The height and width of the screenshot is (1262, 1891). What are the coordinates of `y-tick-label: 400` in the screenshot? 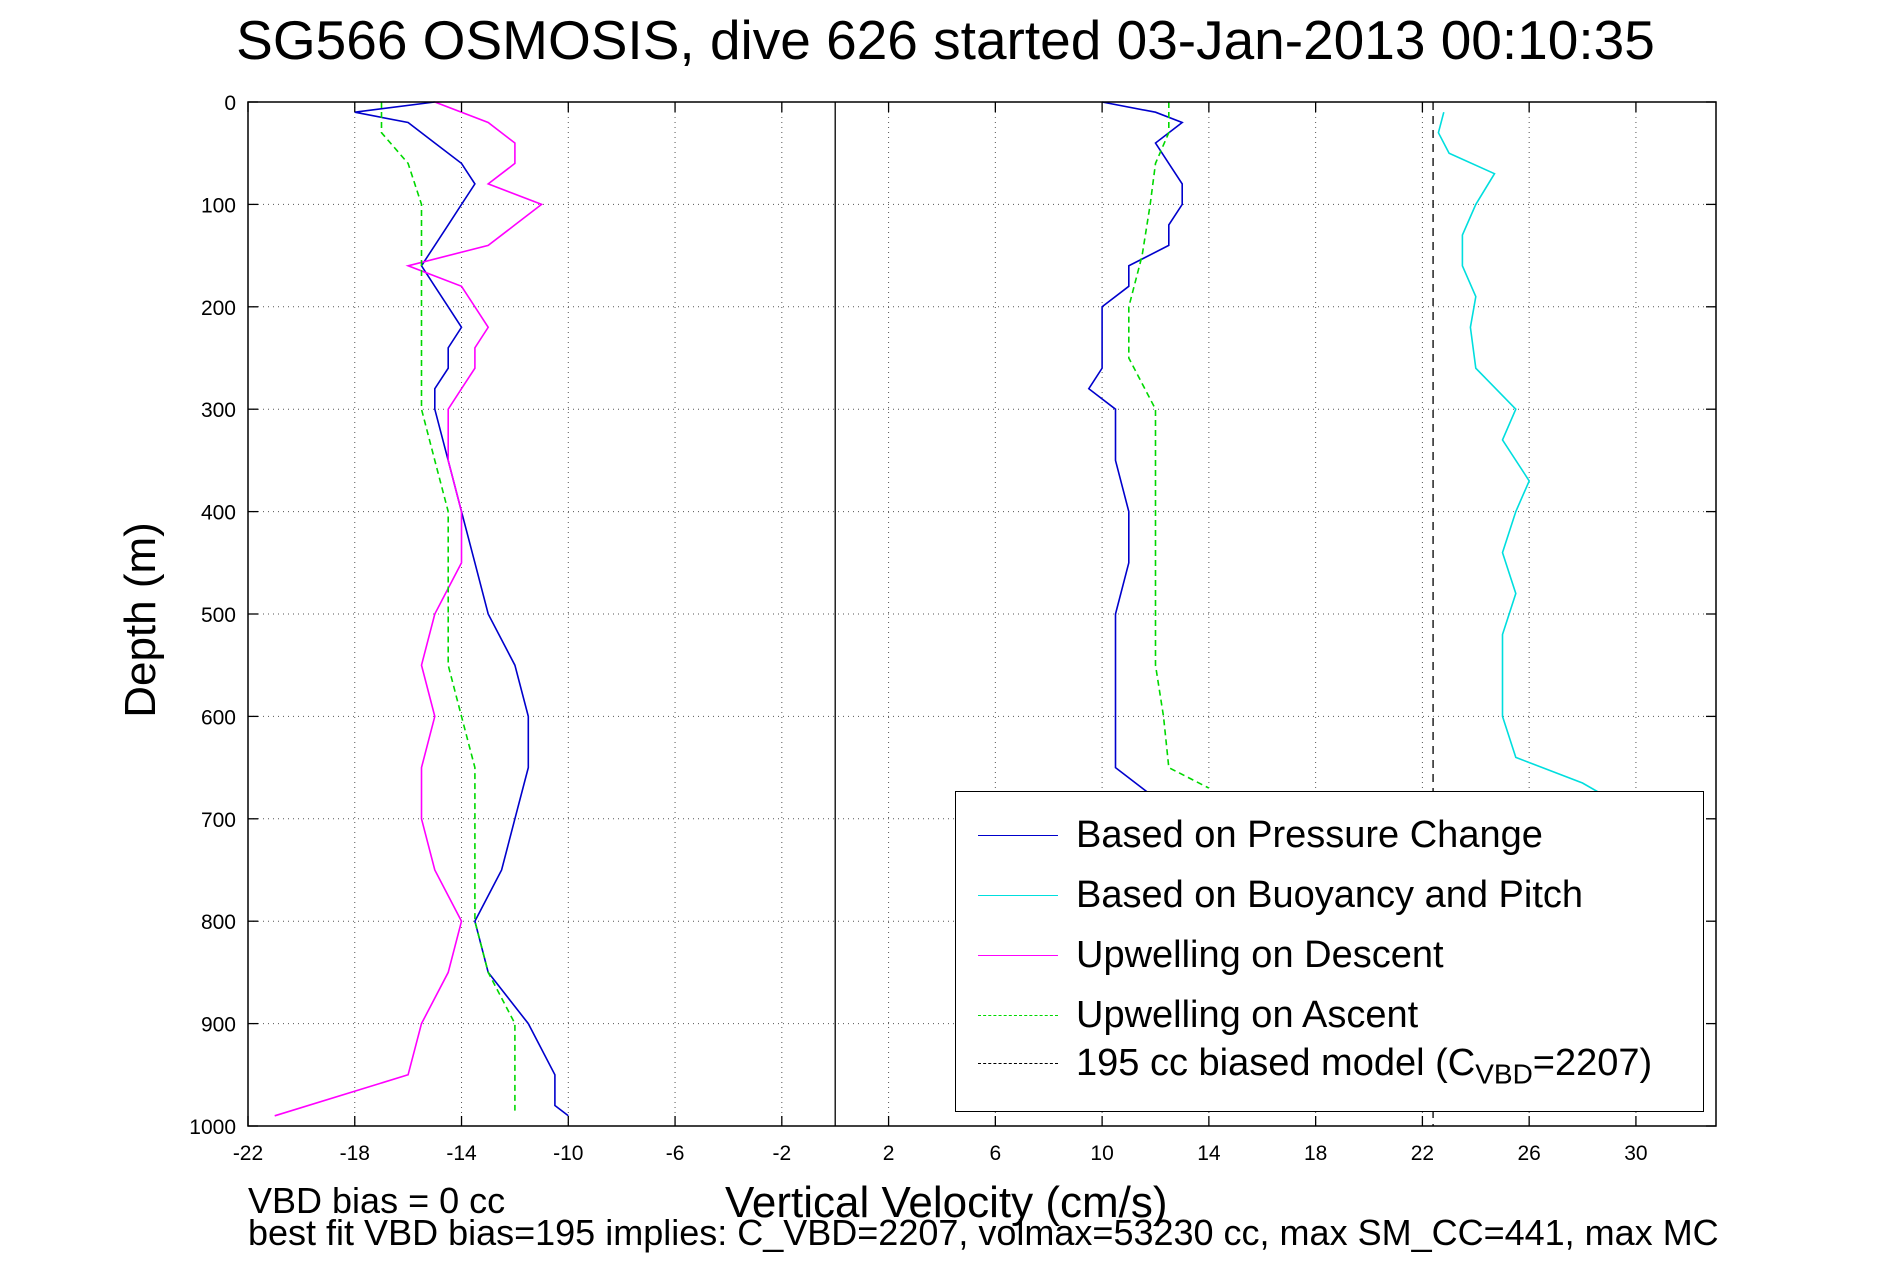 It's located at (218, 513).